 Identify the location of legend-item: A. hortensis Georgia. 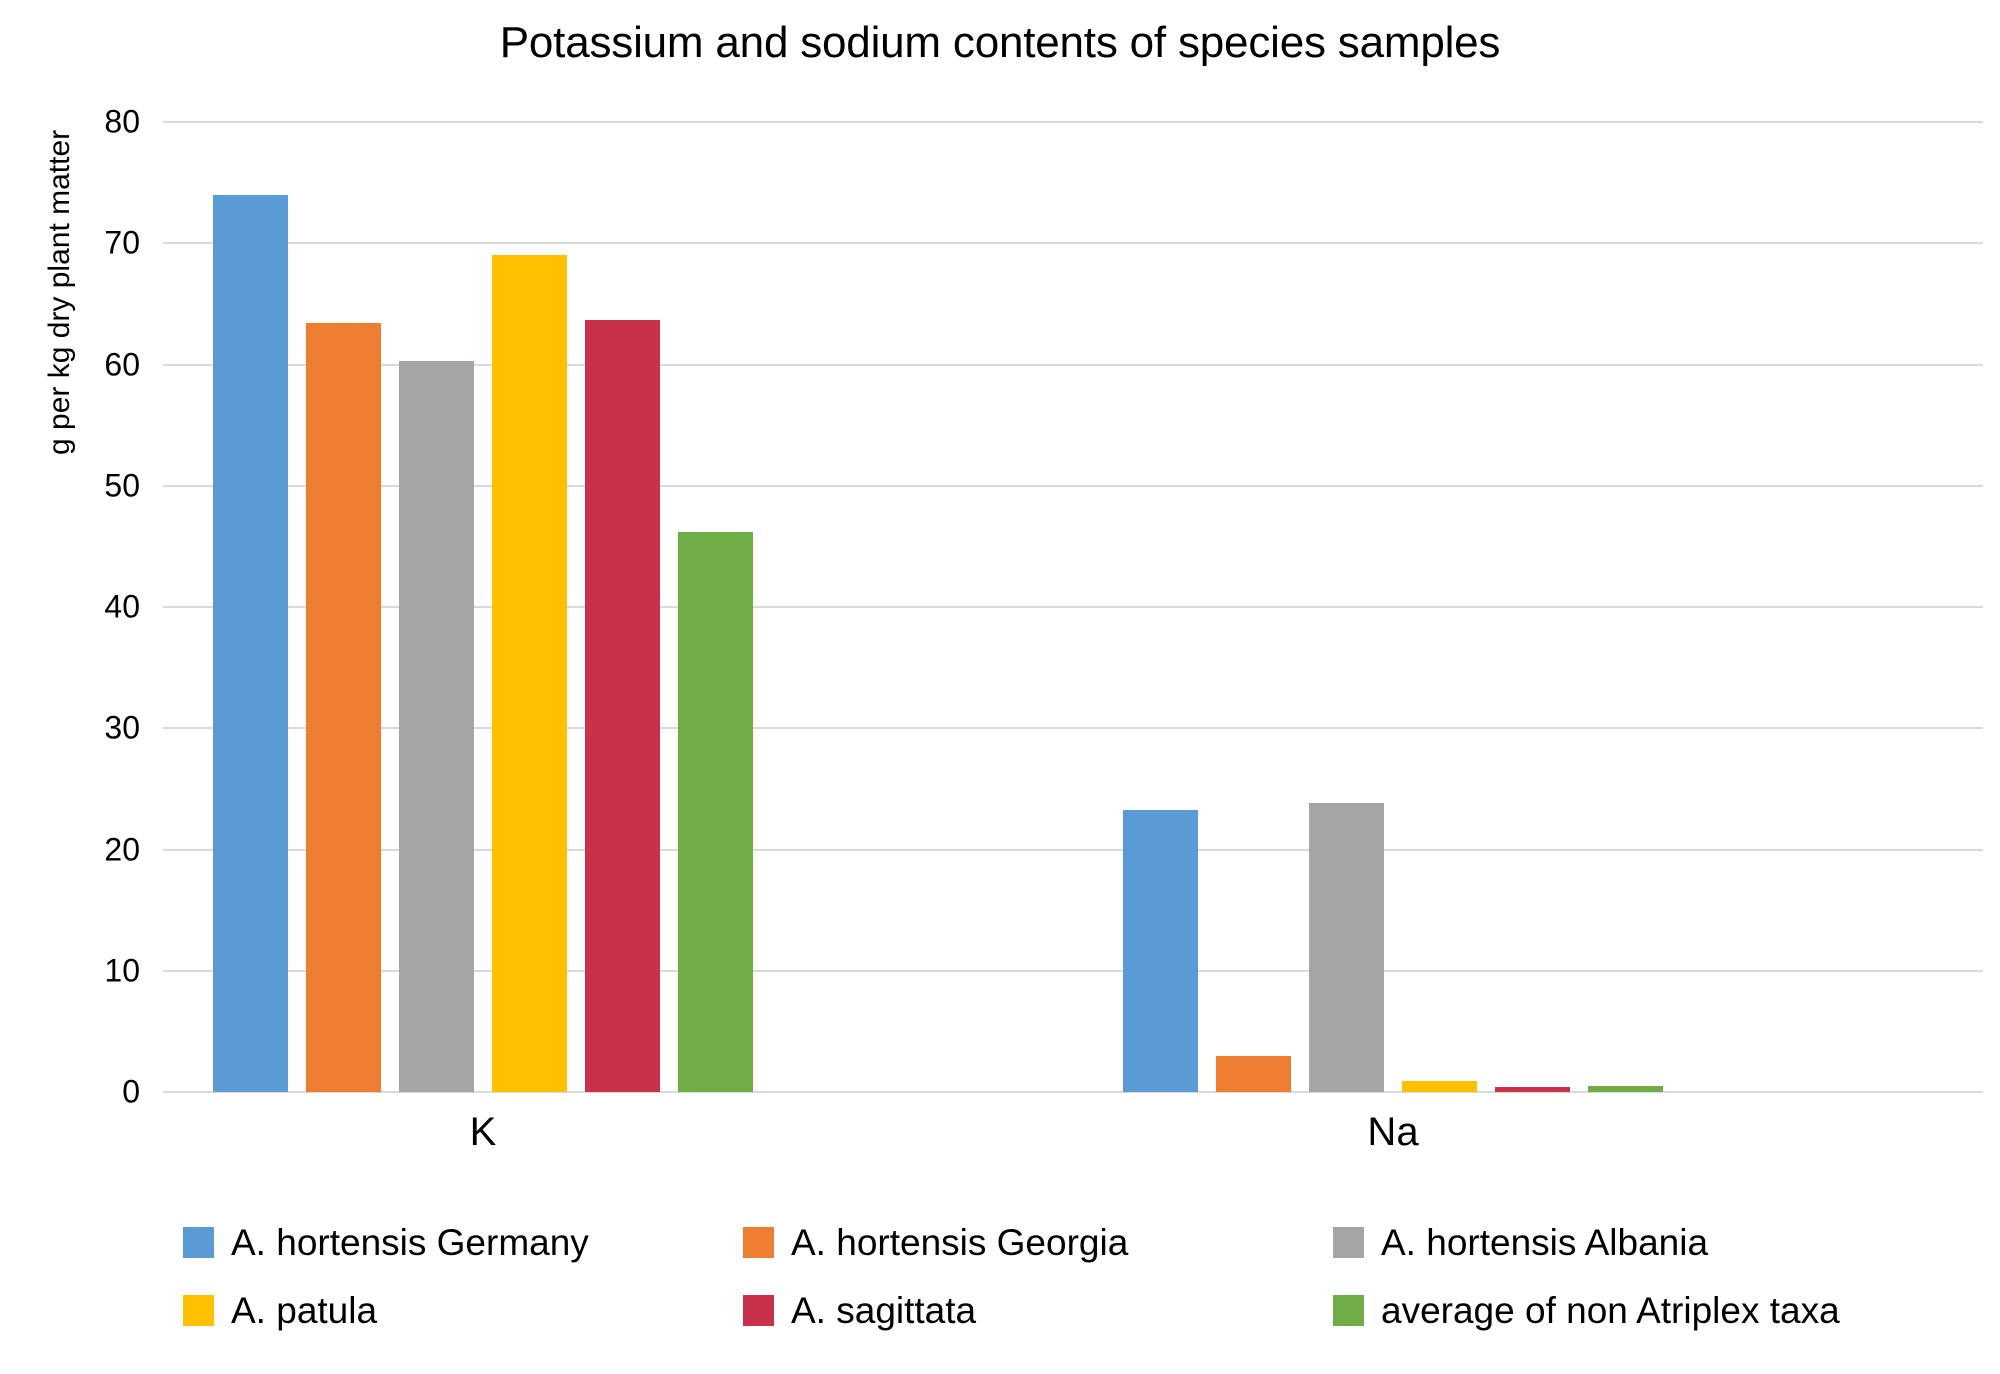
(1038, 1242).